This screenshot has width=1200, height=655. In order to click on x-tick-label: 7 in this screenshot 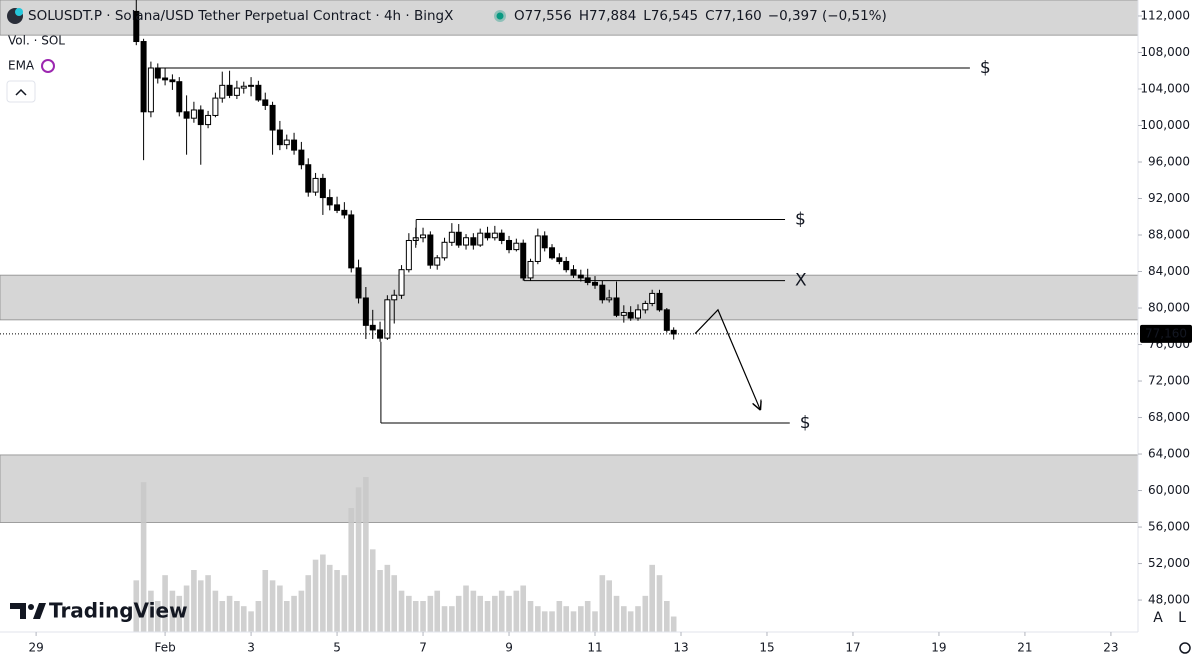, I will do `click(423, 648)`.